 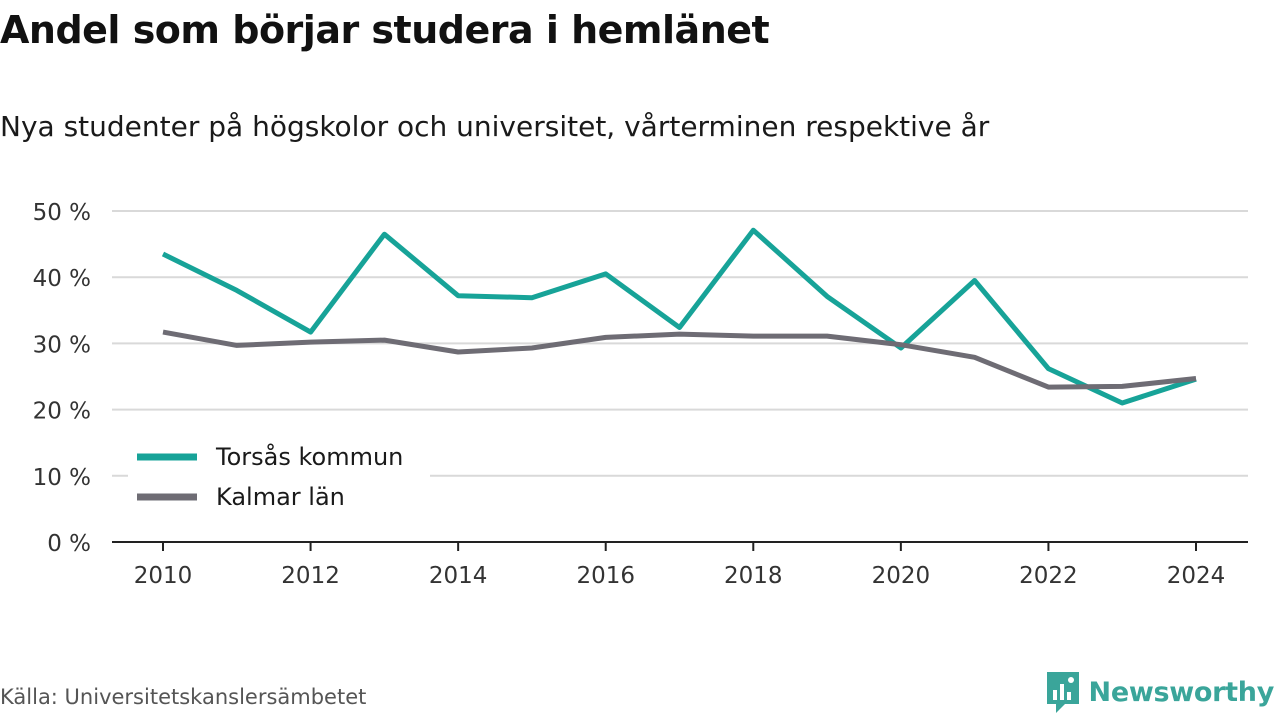 What do you see at coordinates (605, 576) in the screenshot?
I see `x-tick-label: 2016` at bounding box center [605, 576].